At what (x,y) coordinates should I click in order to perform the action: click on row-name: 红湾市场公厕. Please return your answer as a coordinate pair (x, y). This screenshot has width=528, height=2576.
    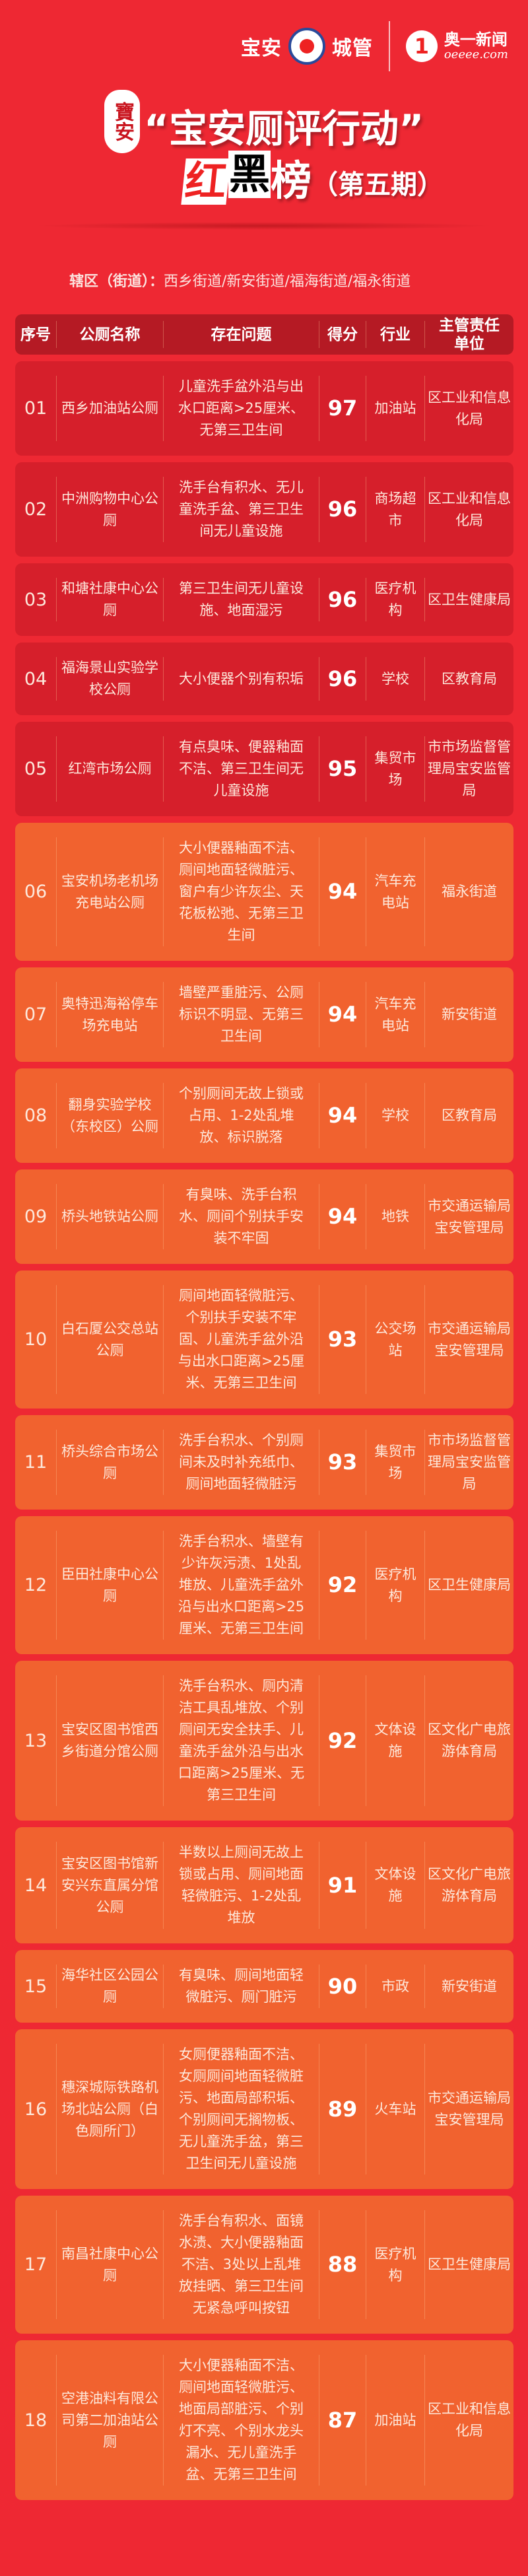
    Looking at the image, I should click on (111, 769).